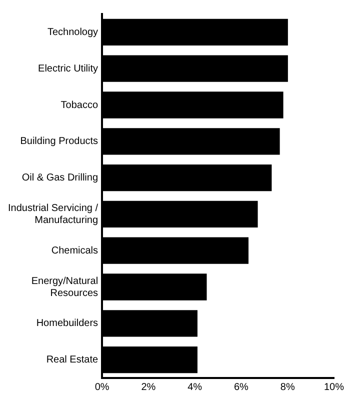  I want to click on x-tick-label: 4%, so click(195, 387).